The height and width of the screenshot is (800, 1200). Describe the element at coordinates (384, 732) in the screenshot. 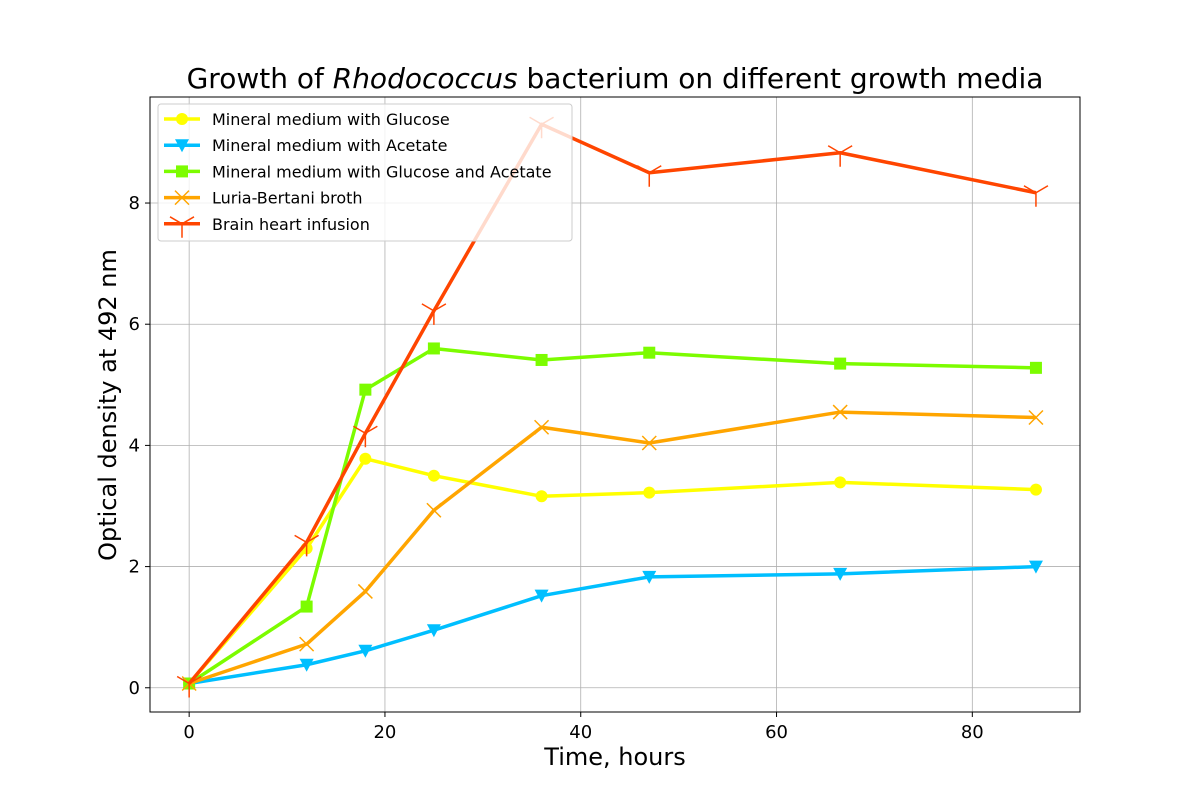

I see `x-tick-label: 20` at that location.